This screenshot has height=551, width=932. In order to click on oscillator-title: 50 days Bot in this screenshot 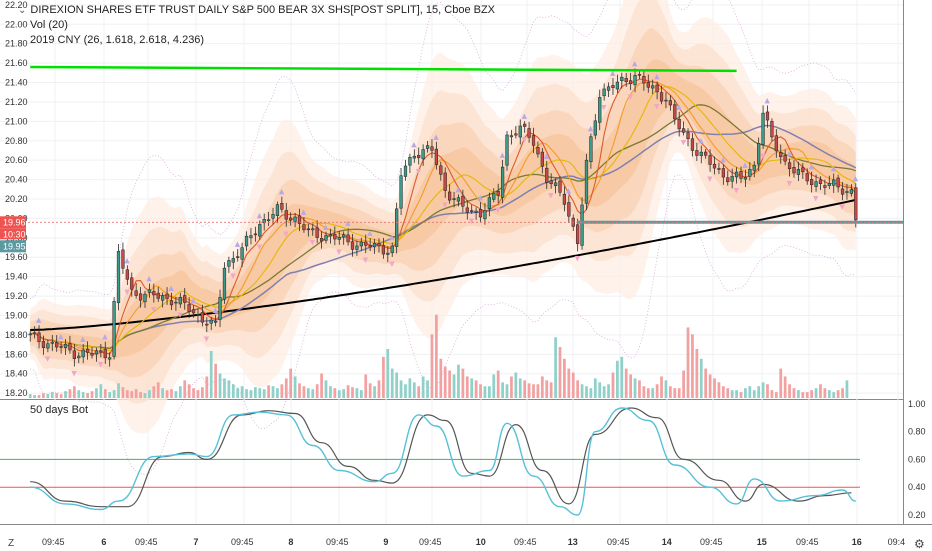, I will do `click(59, 410)`.